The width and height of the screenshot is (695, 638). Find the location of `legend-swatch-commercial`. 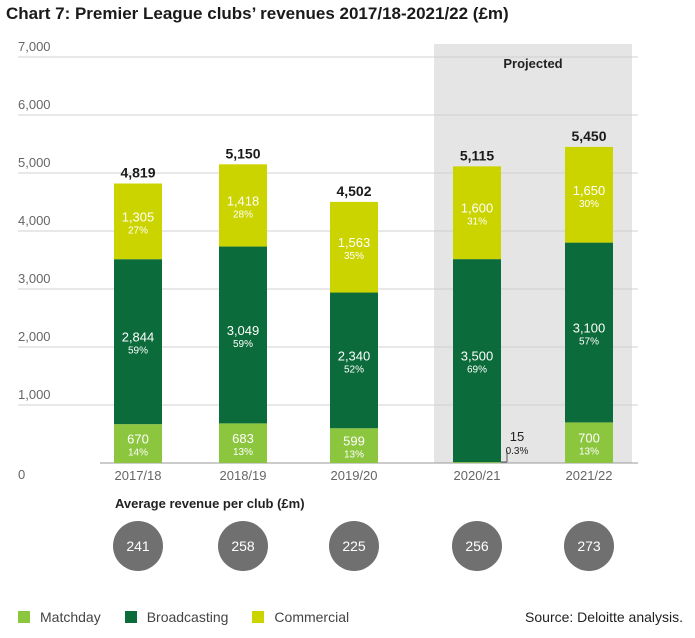

legend-swatch-commercial is located at coordinates (258, 617).